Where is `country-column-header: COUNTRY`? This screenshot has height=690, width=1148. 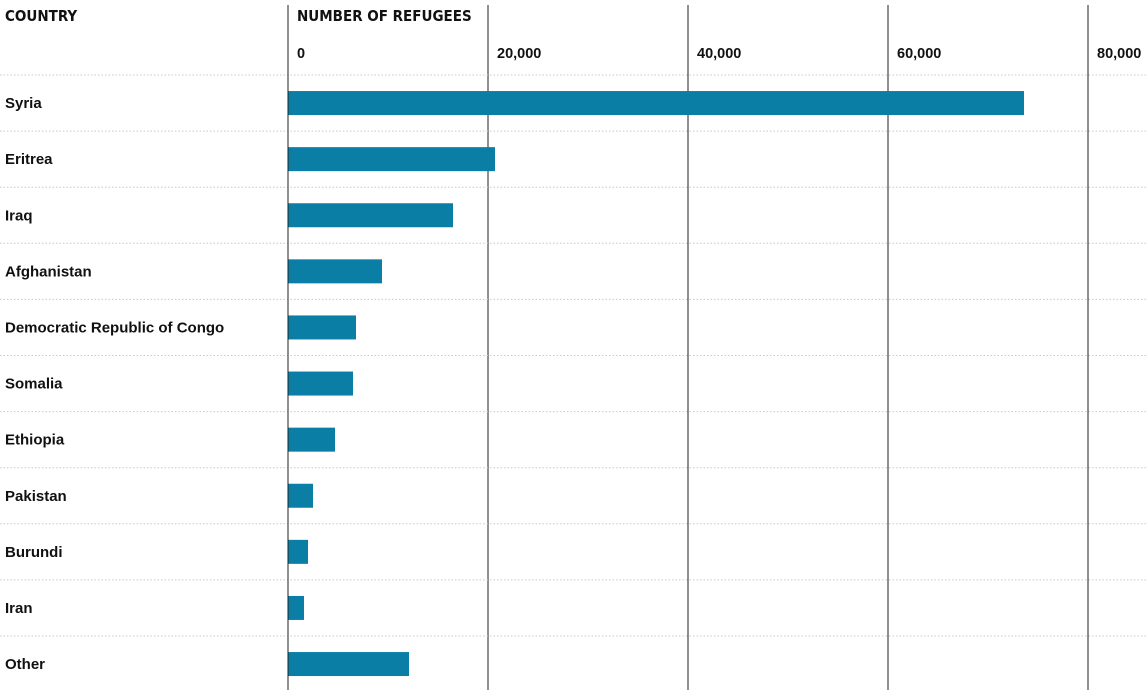 country-column-header: COUNTRY is located at coordinates (41, 16).